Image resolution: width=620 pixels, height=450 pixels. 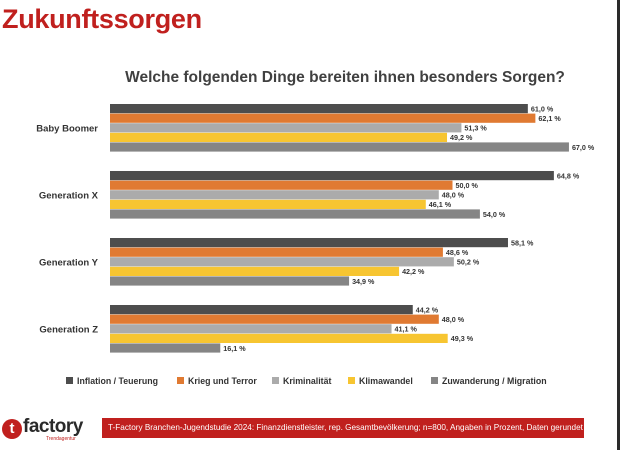 I want to click on data-label: 61,0 %, so click(x=542, y=108).